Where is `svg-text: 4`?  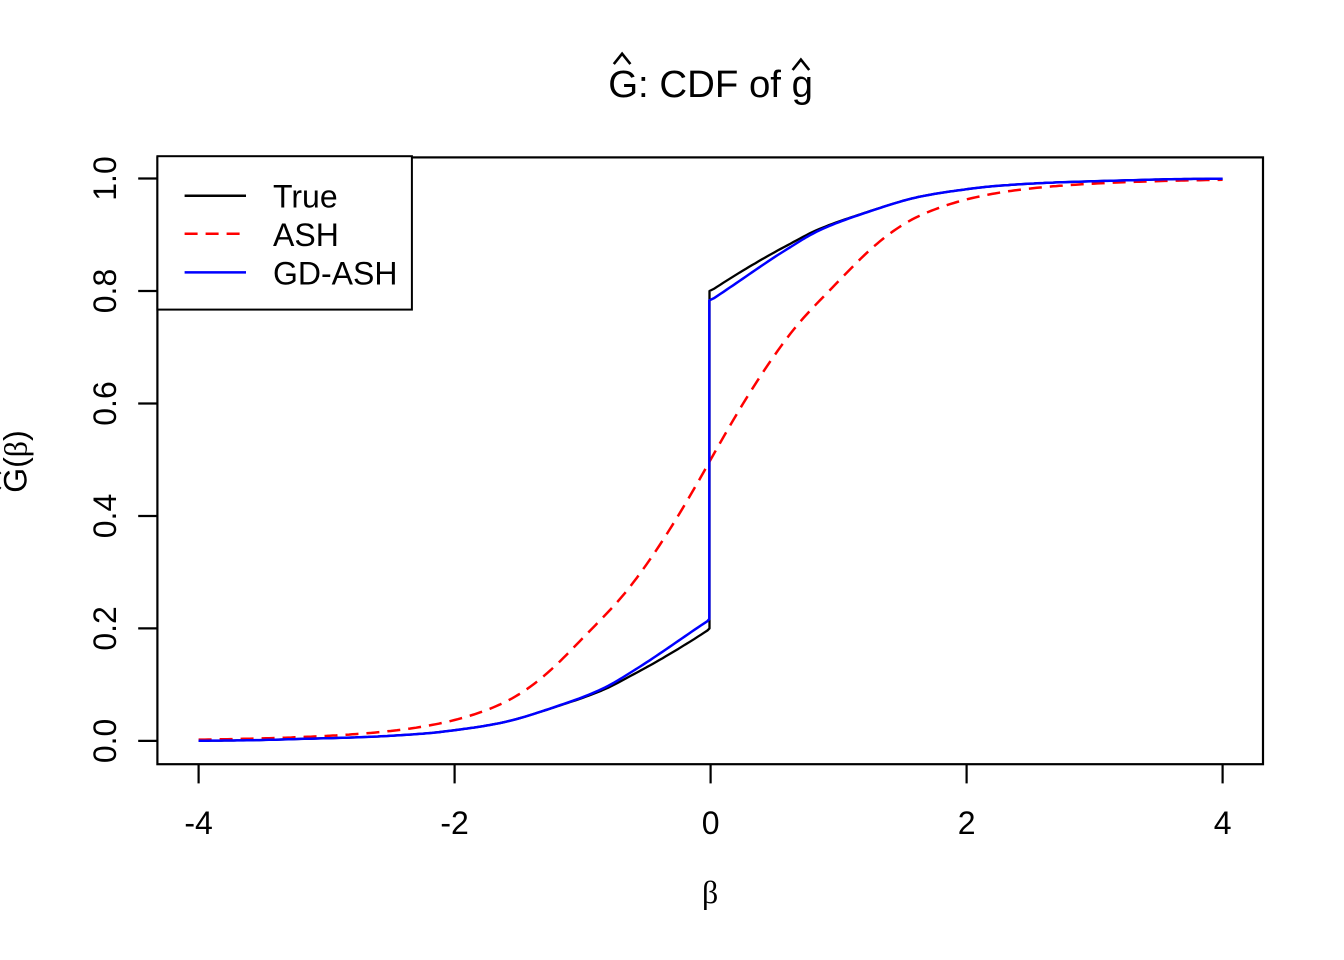 svg-text: 4 is located at coordinates (1223, 823).